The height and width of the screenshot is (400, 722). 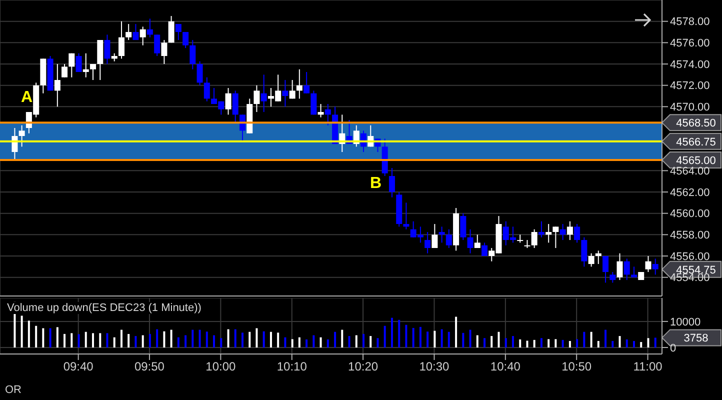 I want to click on y-tick-label: 4556.00, so click(x=690, y=256).